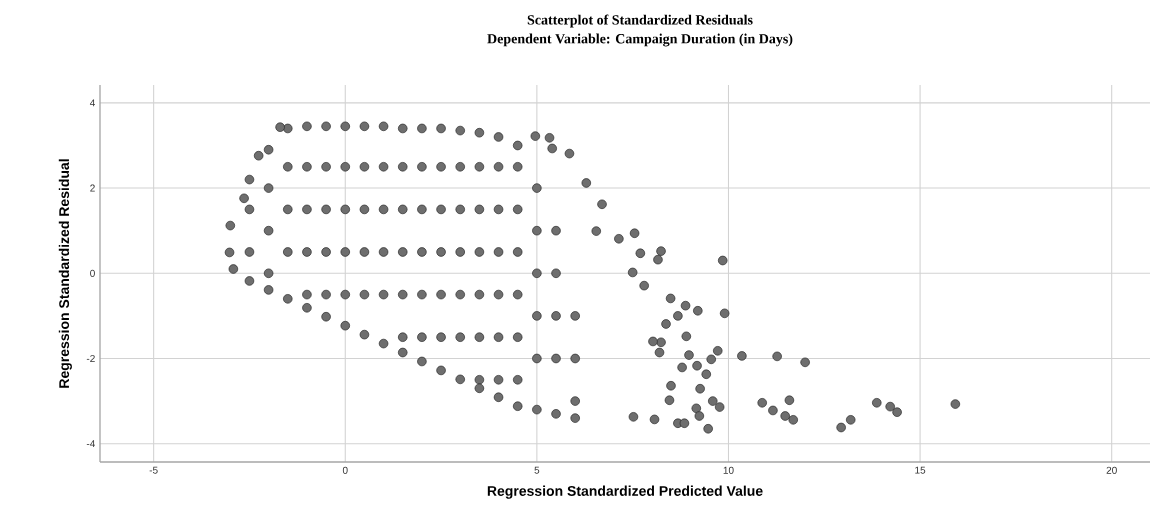 This screenshot has height=521, width=1174. I want to click on y-axis-title: Regression Standardized Residual, so click(65, 273).